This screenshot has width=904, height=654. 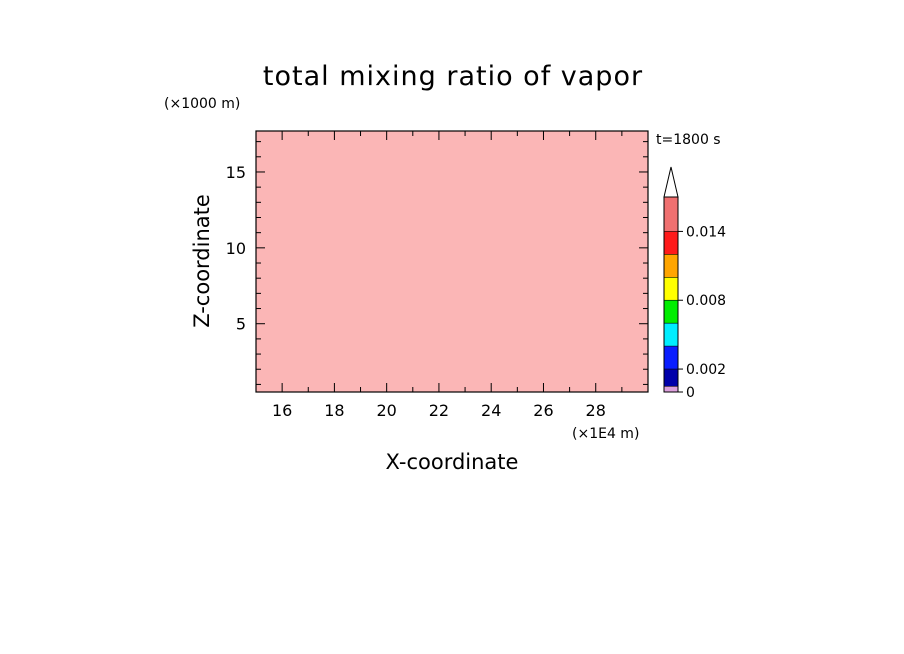 What do you see at coordinates (706, 370) in the screenshot?
I see `colorbar-tick-label: 0.002` at bounding box center [706, 370].